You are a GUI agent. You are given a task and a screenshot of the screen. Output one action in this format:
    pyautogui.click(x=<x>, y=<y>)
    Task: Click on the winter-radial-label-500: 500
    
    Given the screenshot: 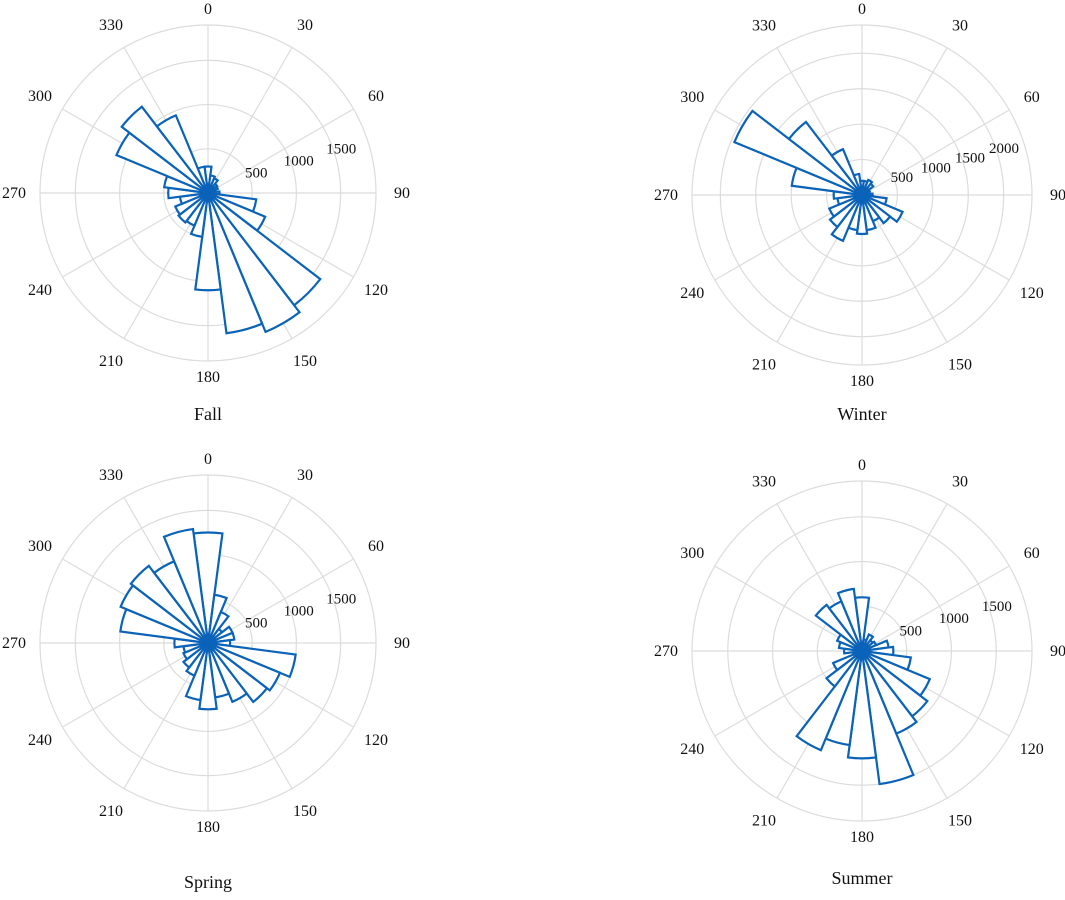 What is the action you would take?
    pyautogui.click(x=902, y=178)
    